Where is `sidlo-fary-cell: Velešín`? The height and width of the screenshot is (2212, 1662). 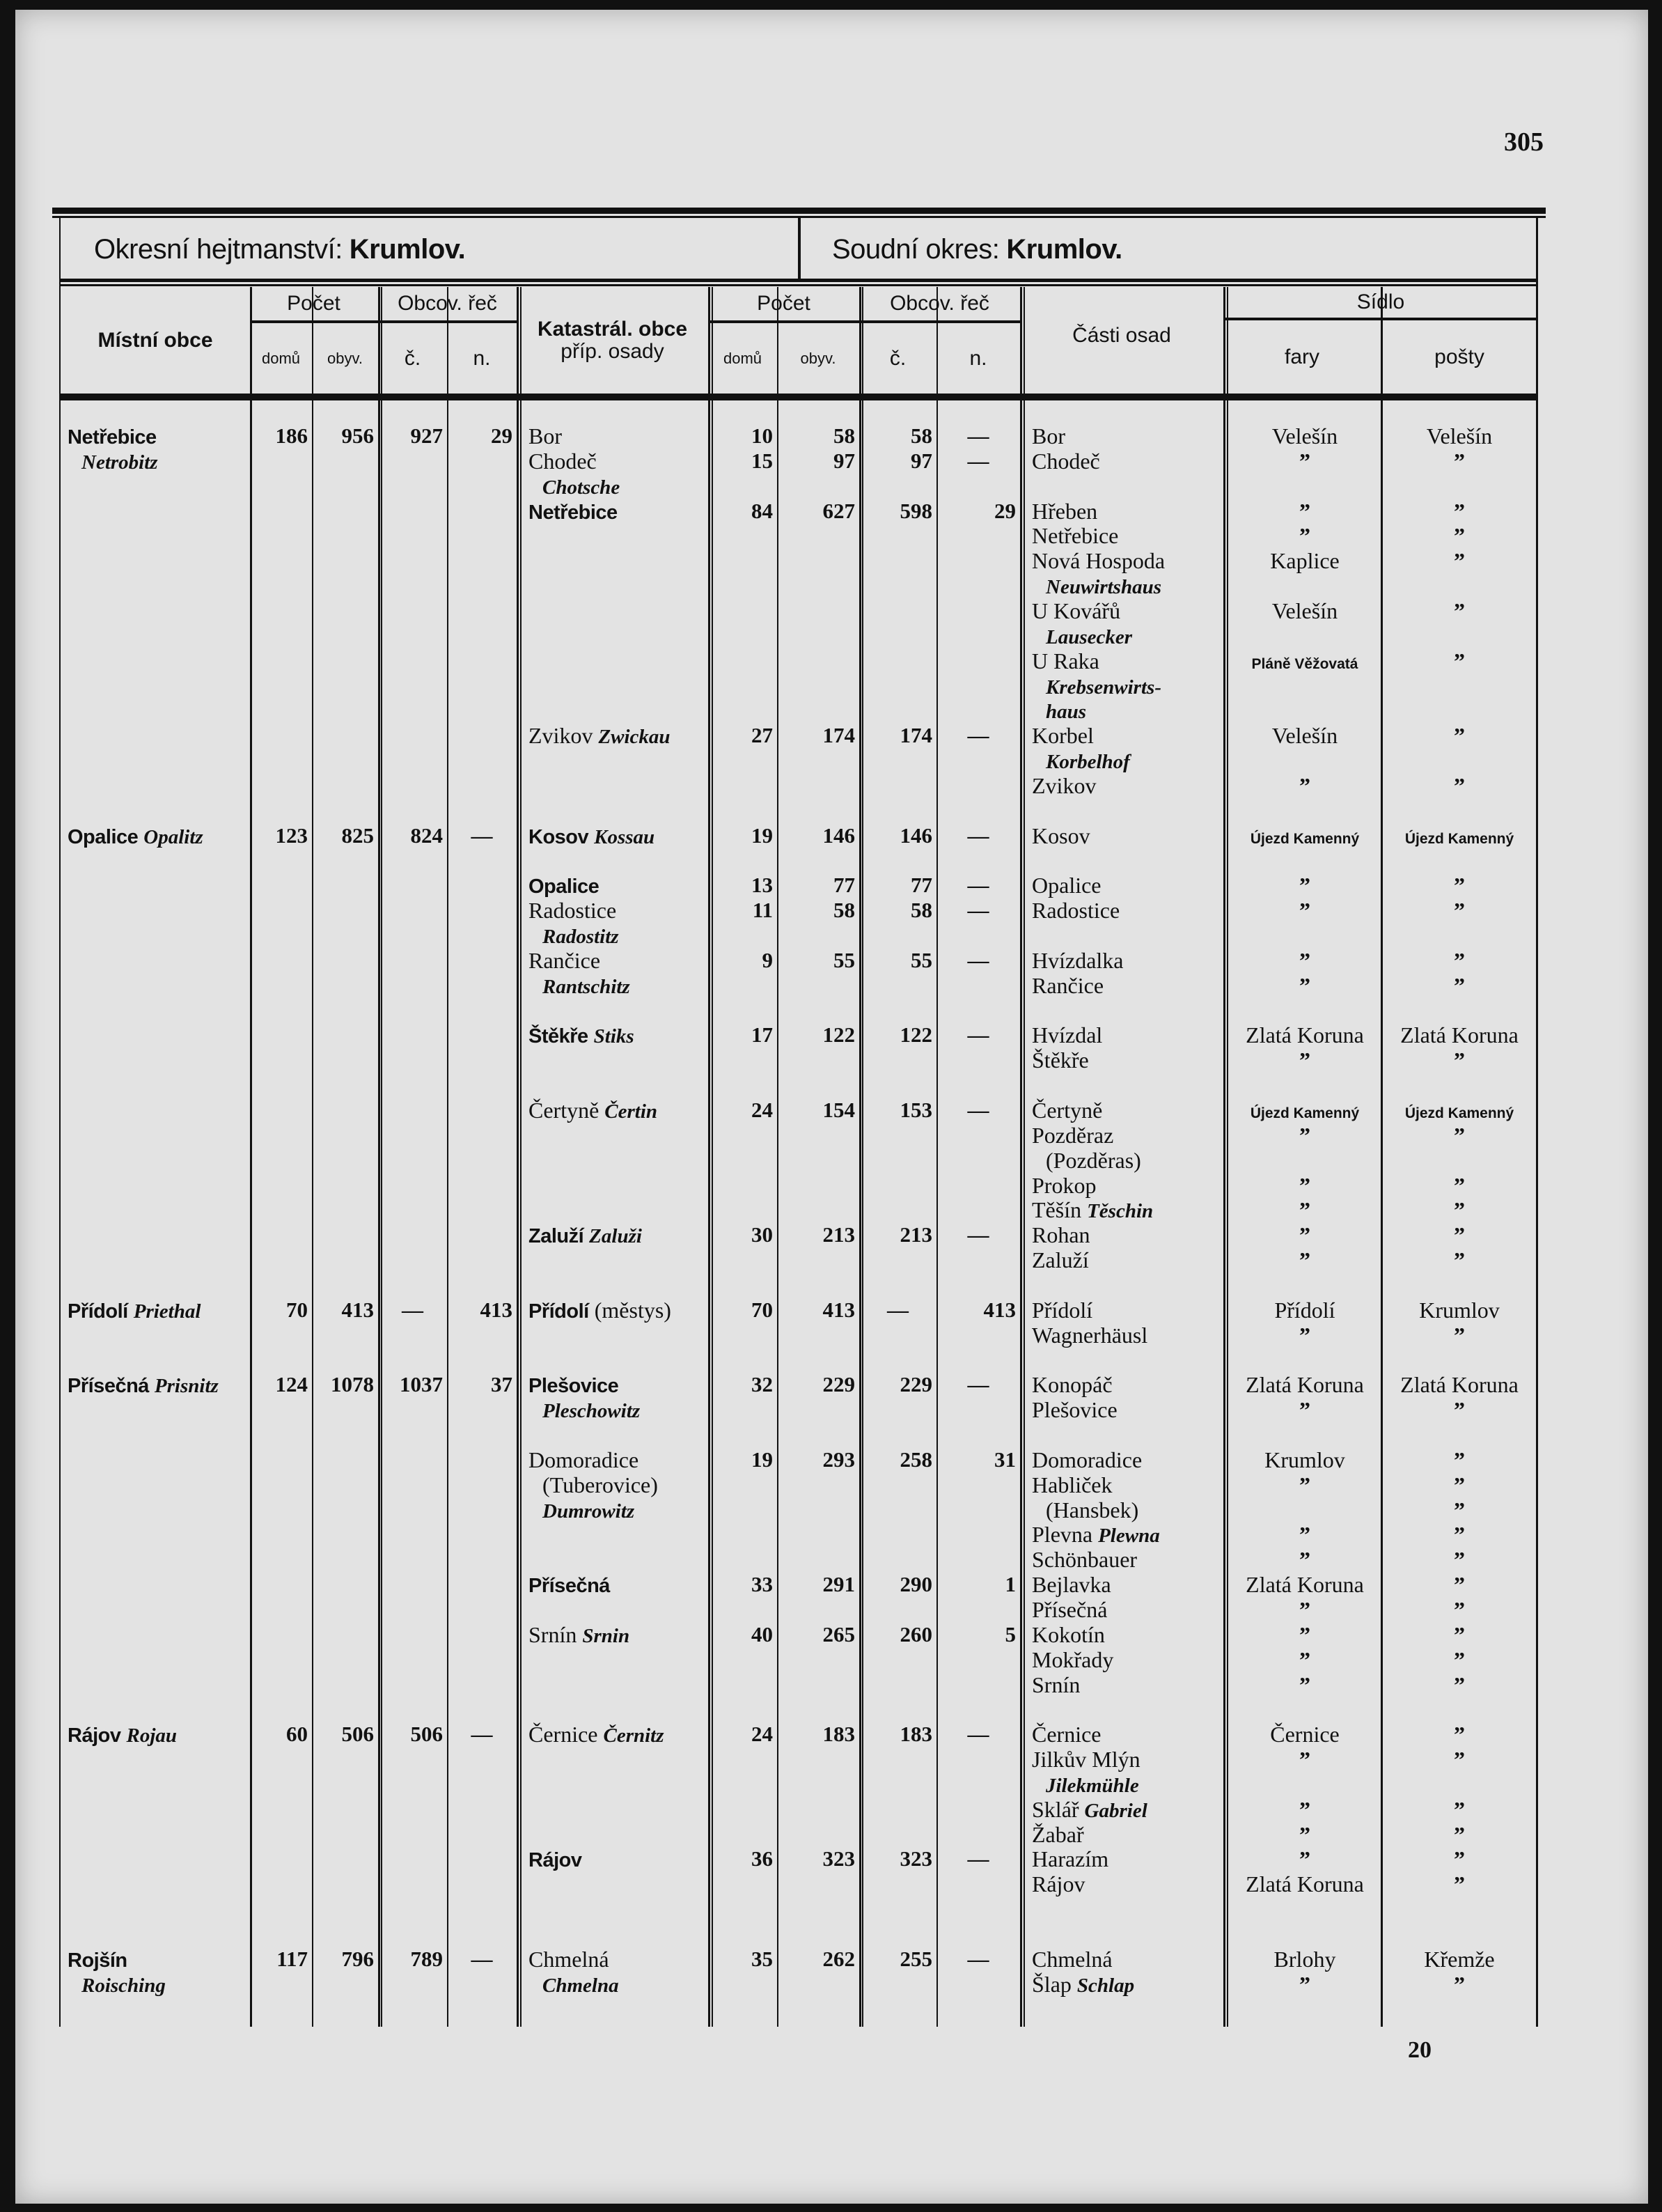
sidlo-fary-cell: Velešín is located at coordinates (1305, 436).